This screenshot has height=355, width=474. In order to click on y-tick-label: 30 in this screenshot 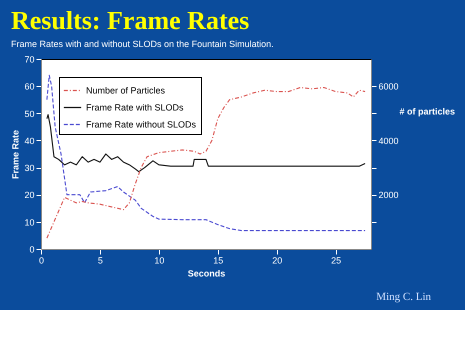, I will do `click(29, 168)`.